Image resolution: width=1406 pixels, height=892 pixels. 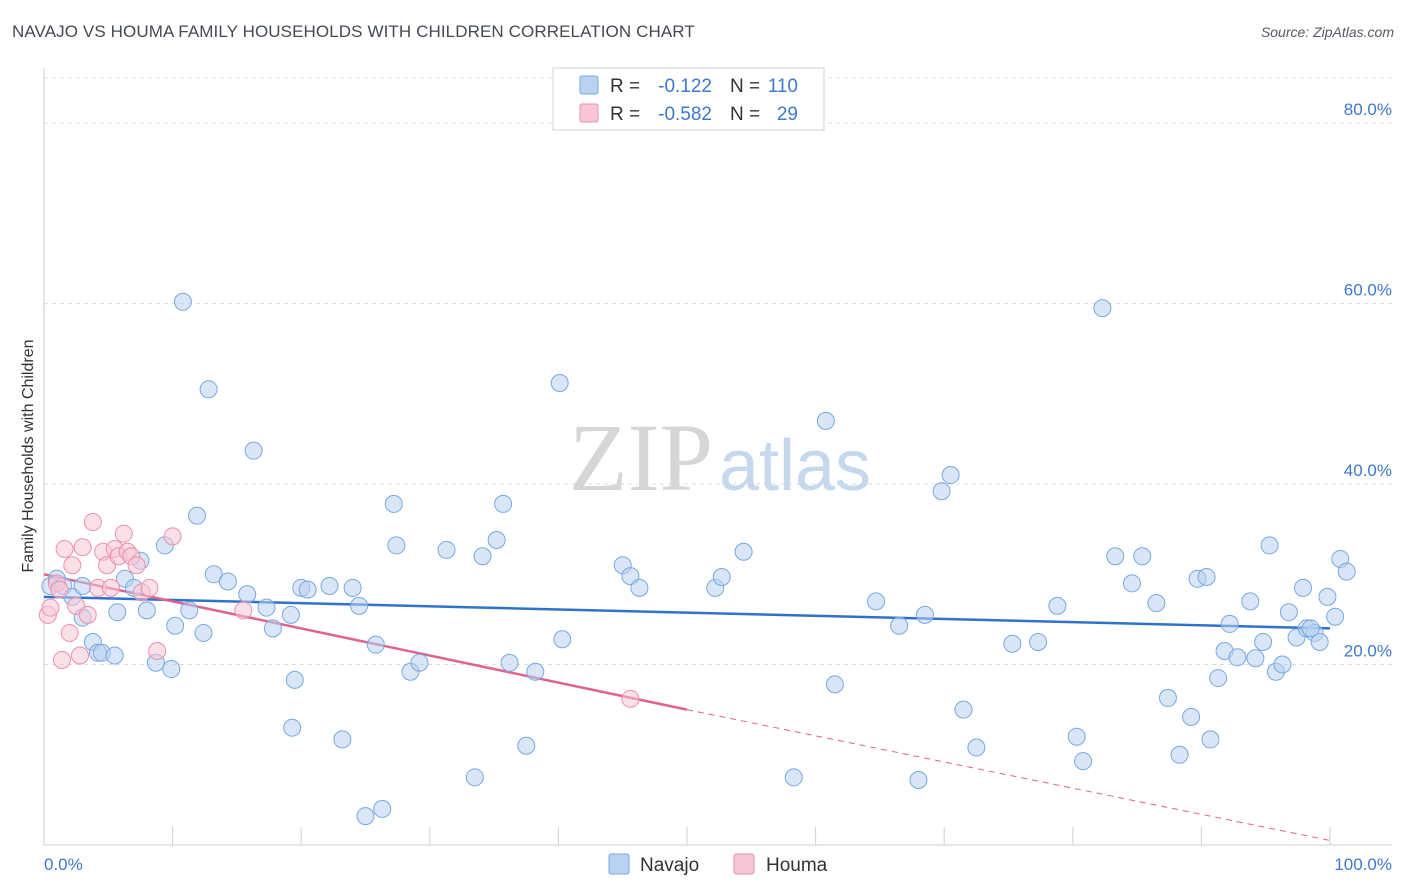 I want to click on legend-label-houma: Houma, so click(x=797, y=865).